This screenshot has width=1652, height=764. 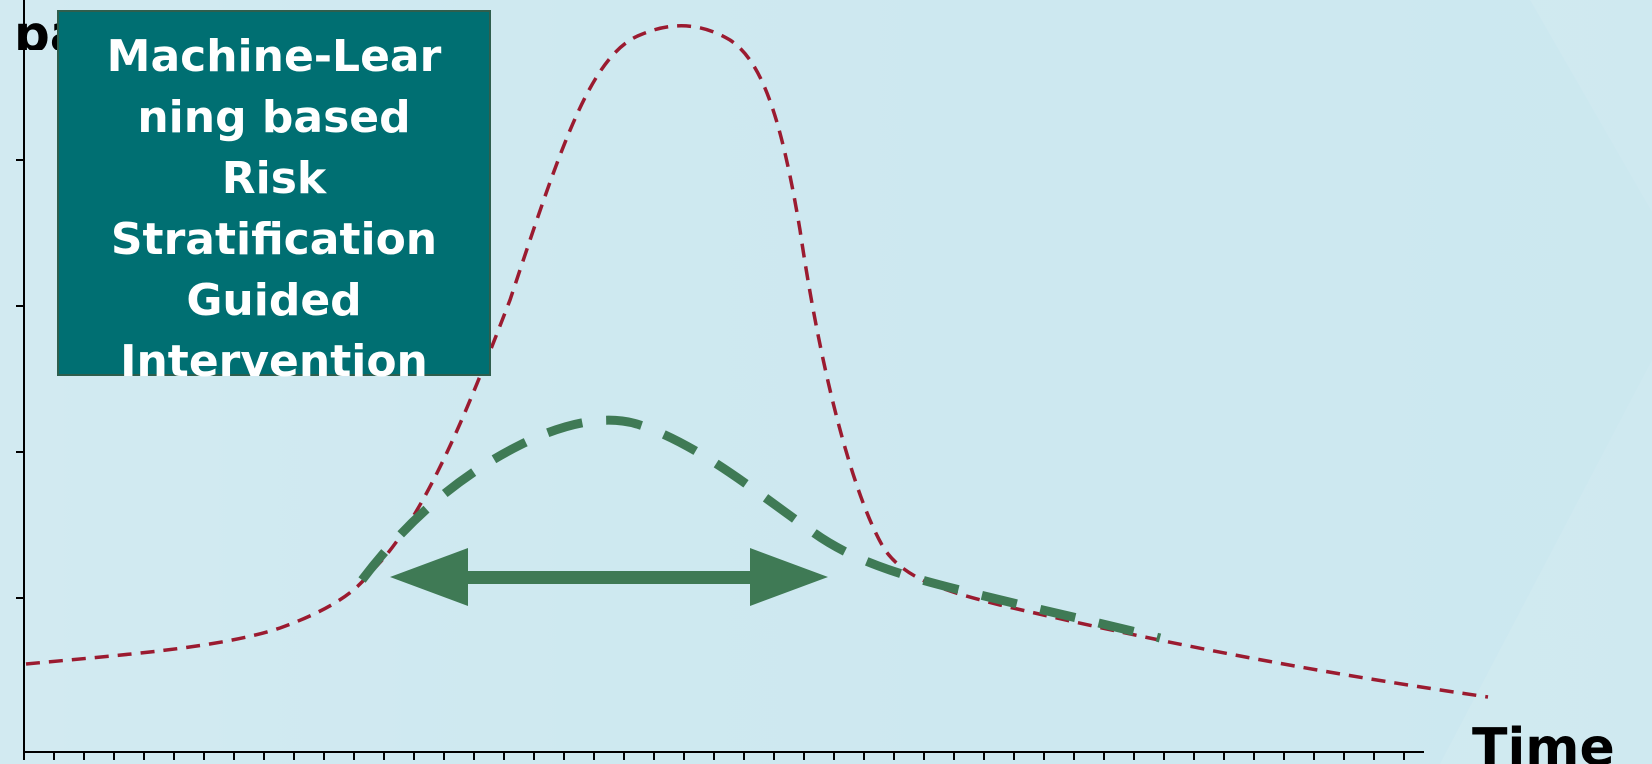 I want to click on callout-line-2: ning based, so click(x=274, y=117).